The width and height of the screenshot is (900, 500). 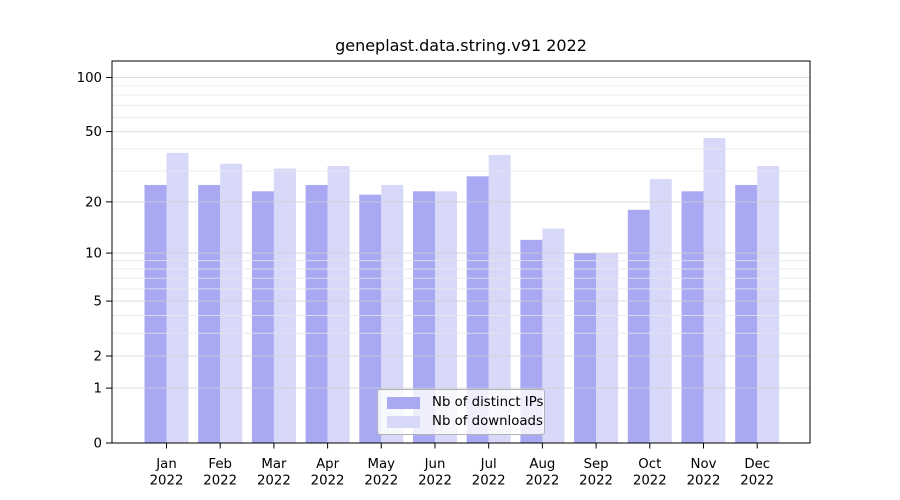 I want to click on bar-oct-downloads, so click(x=660, y=311).